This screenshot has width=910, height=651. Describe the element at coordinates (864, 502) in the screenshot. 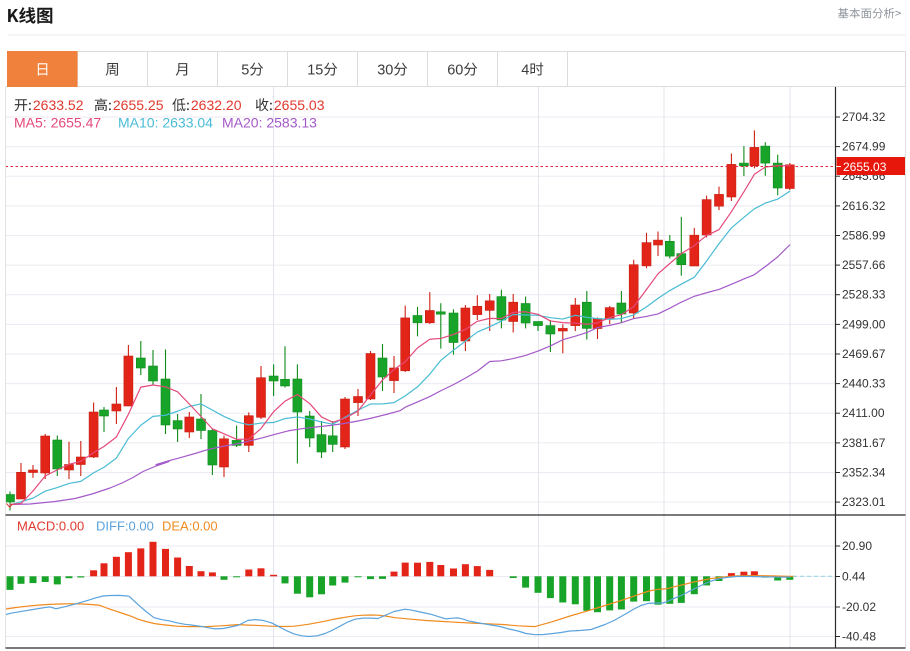

I see `svg-text: 2323.01` at that location.